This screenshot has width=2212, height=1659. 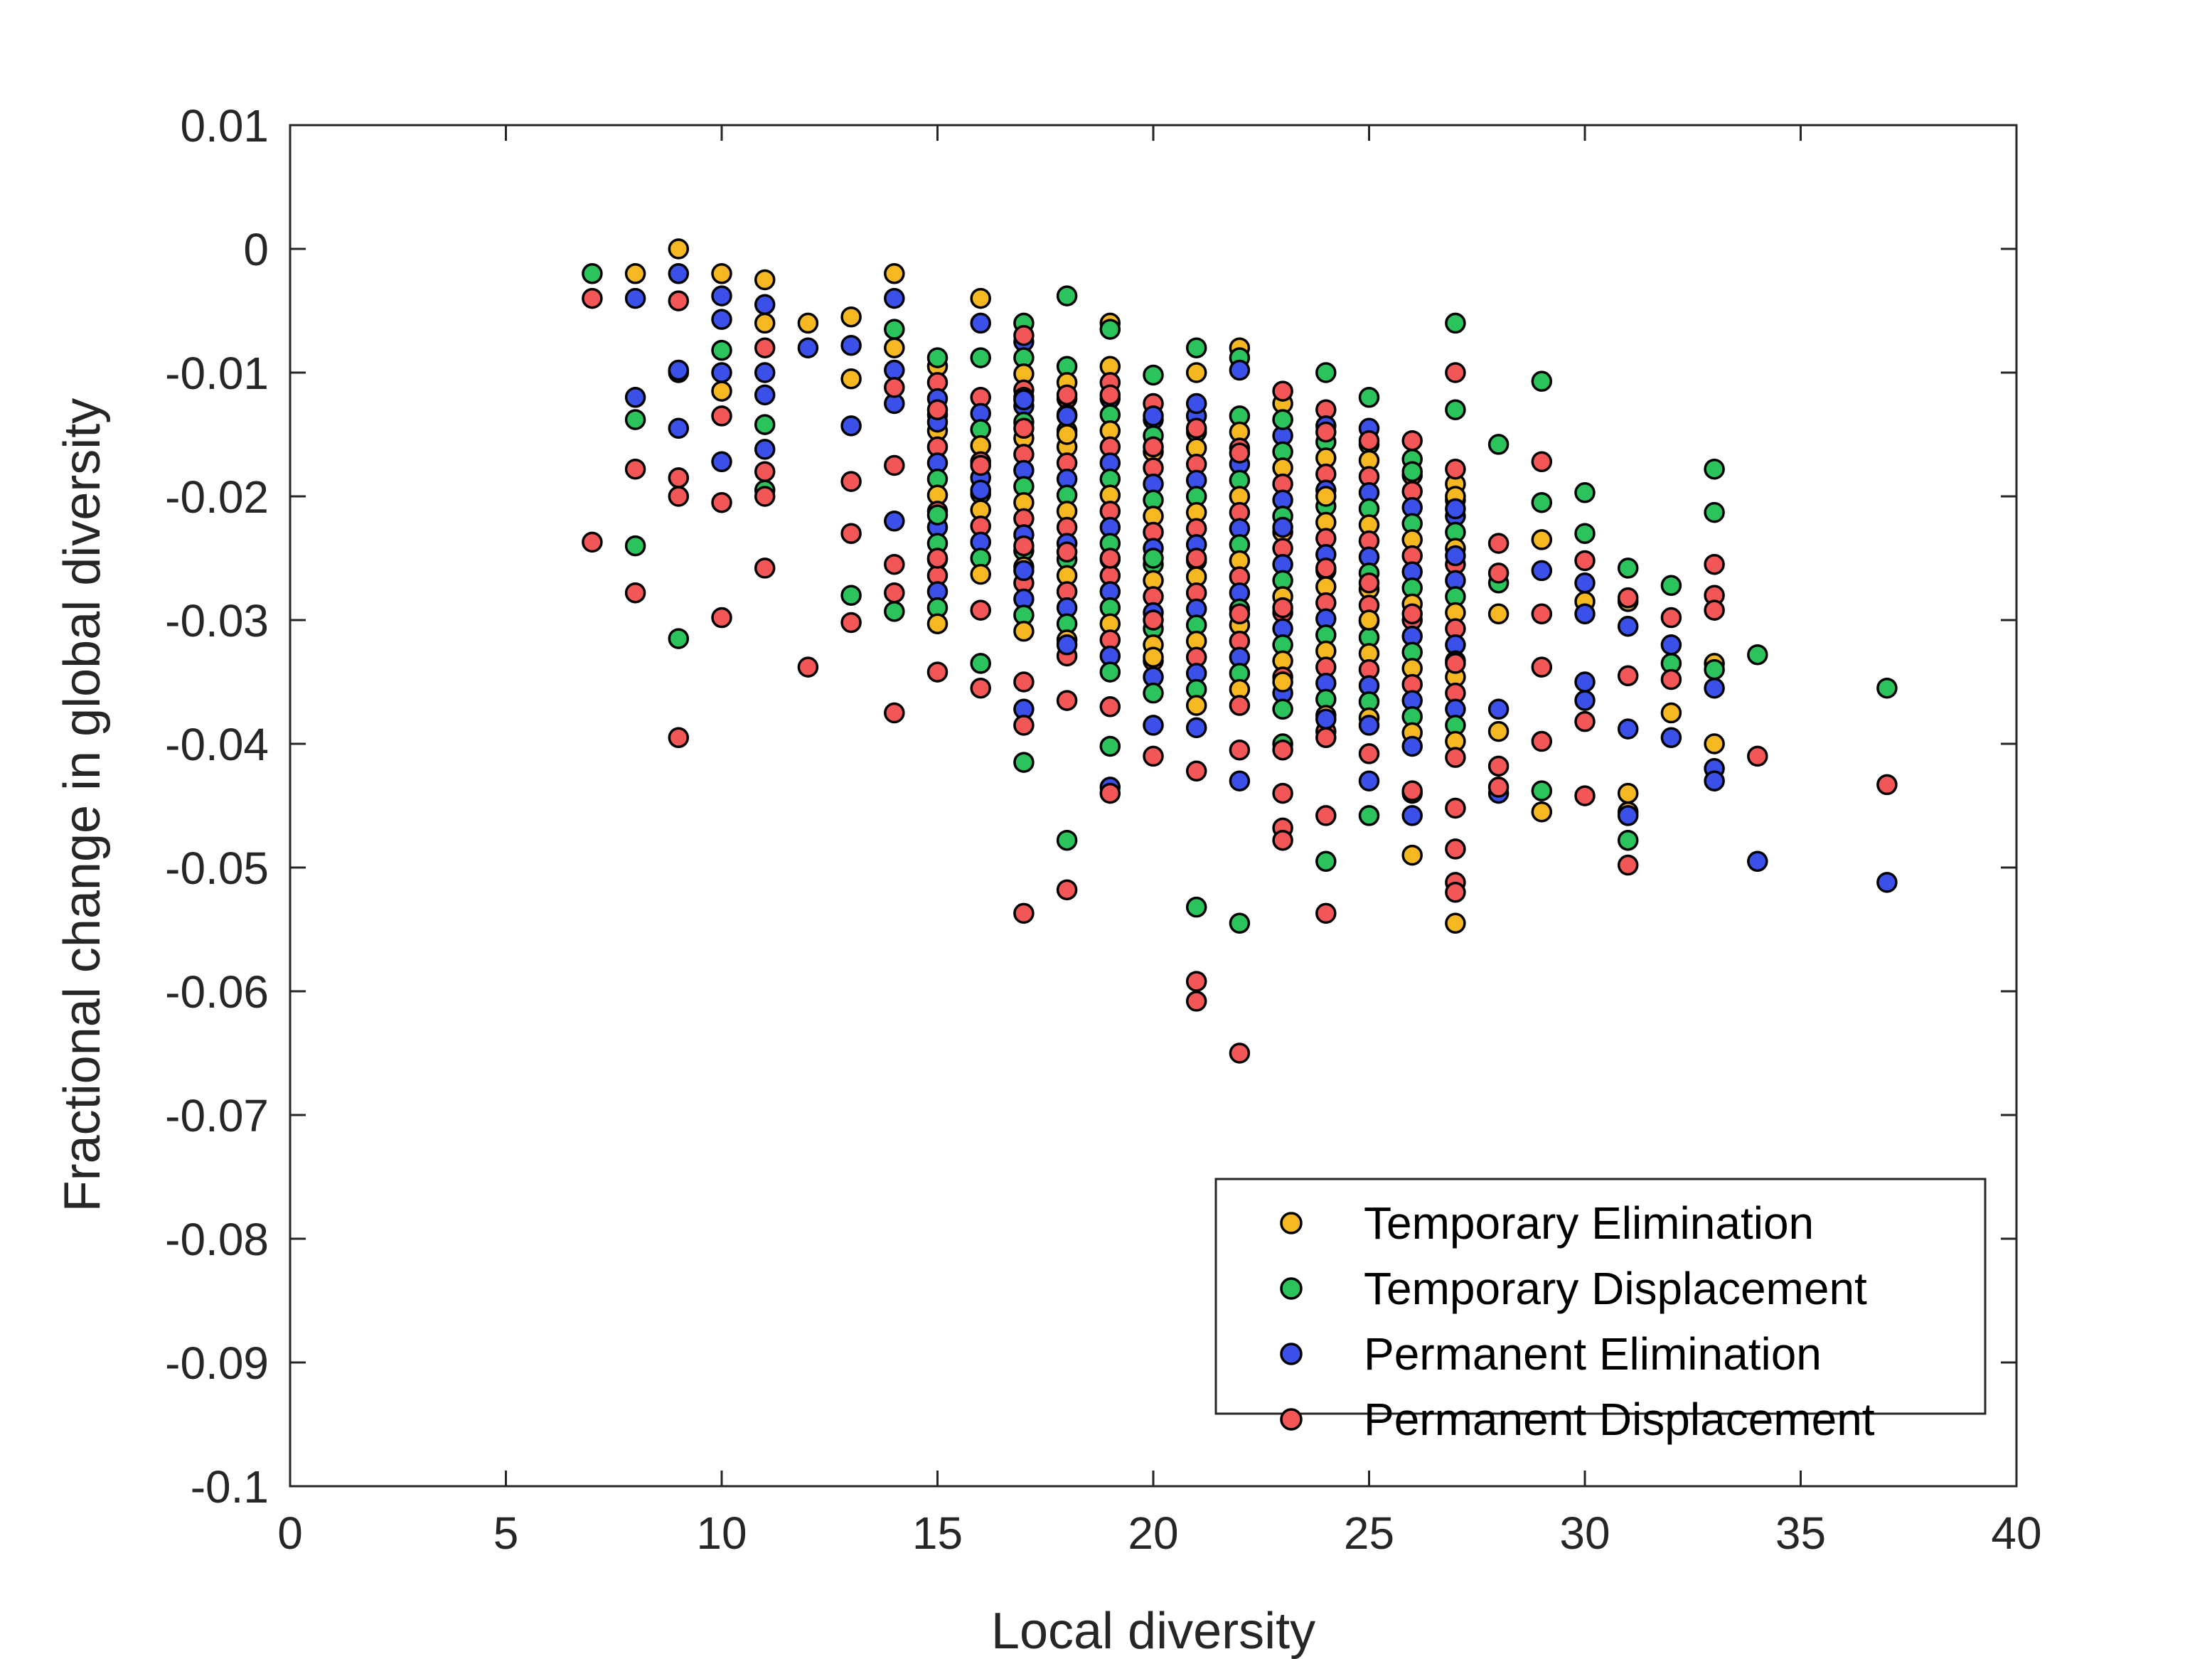 What do you see at coordinates (290, 1533) in the screenshot?
I see `x-tick-label: 0` at bounding box center [290, 1533].